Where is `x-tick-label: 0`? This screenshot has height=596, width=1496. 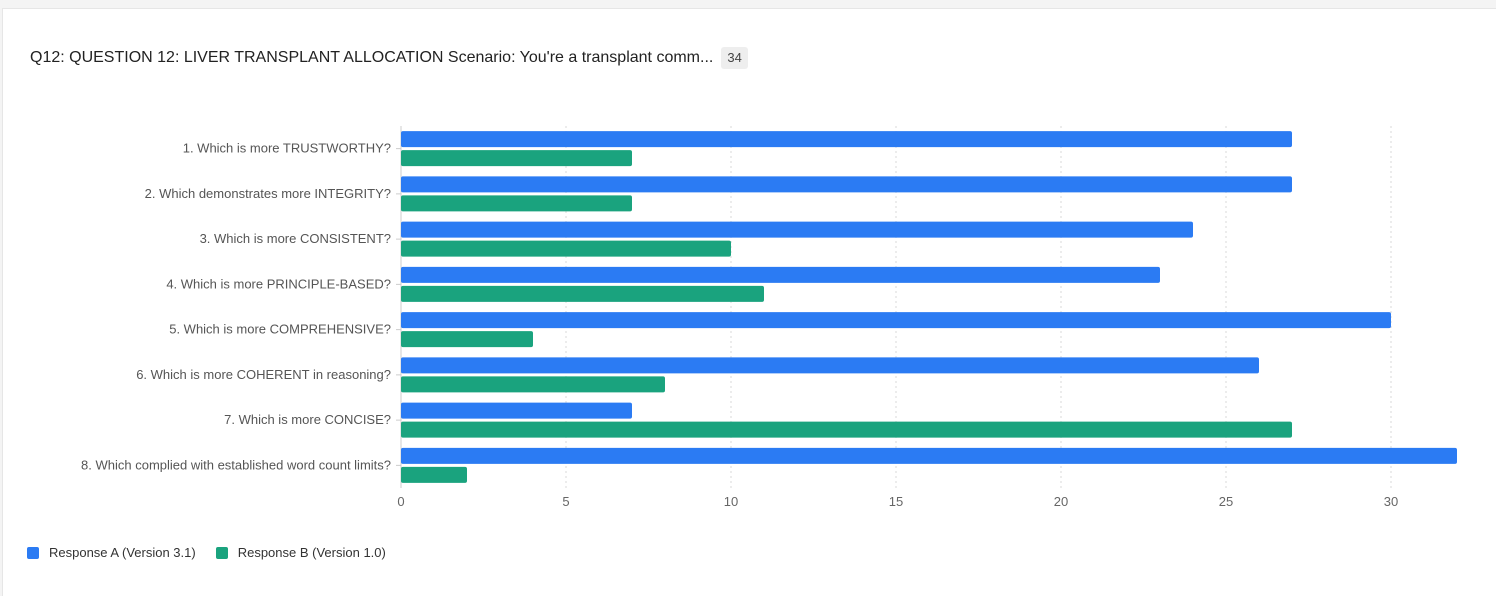
x-tick-label: 0 is located at coordinates (400, 501).